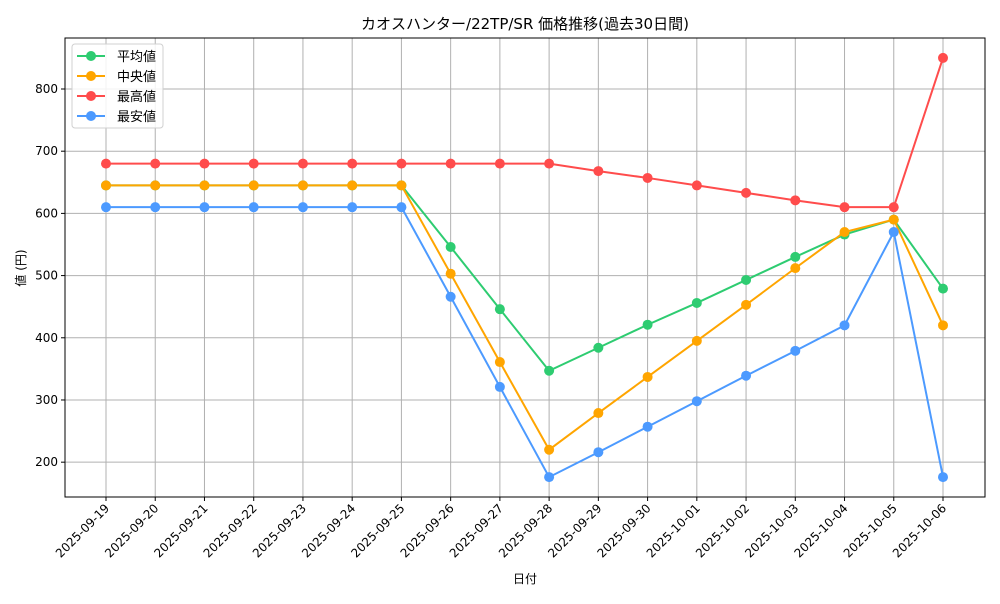  What do you see at coordinates (46, 89) in the screenshot?
I see `y-tick-label: 800` at bounding box center [46, 89].